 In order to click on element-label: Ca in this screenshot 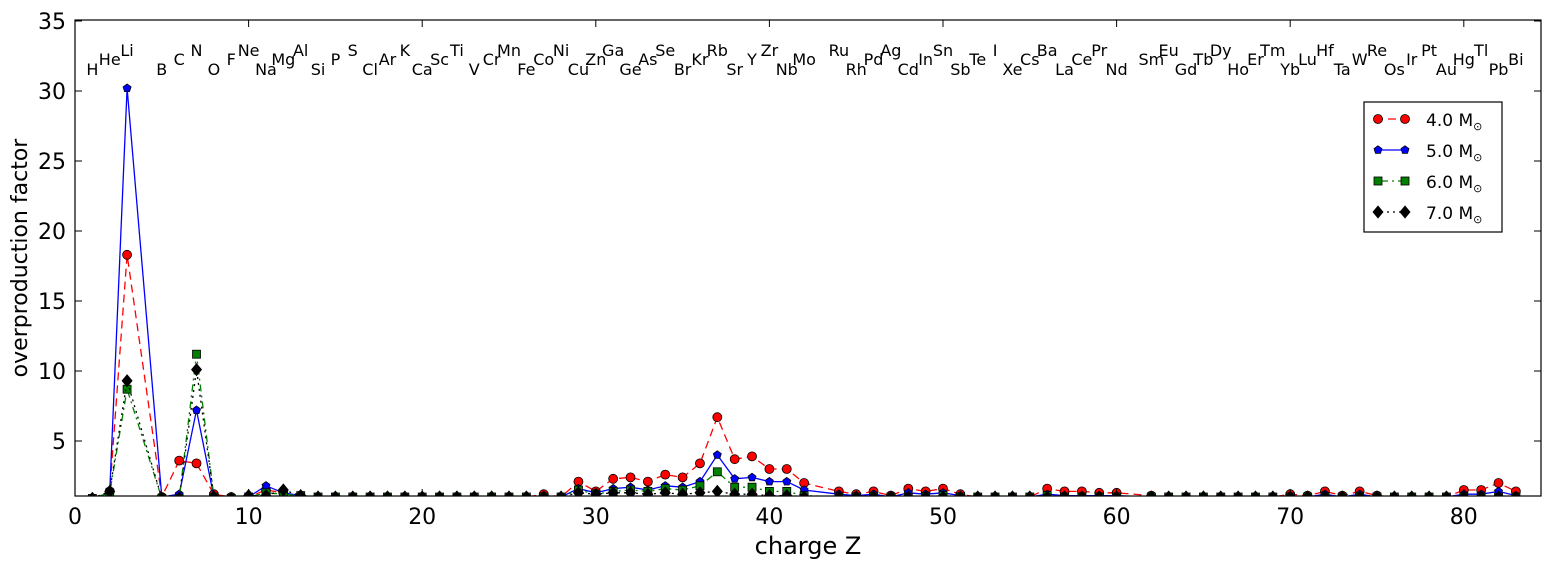, I will do `click(422, 69)`.